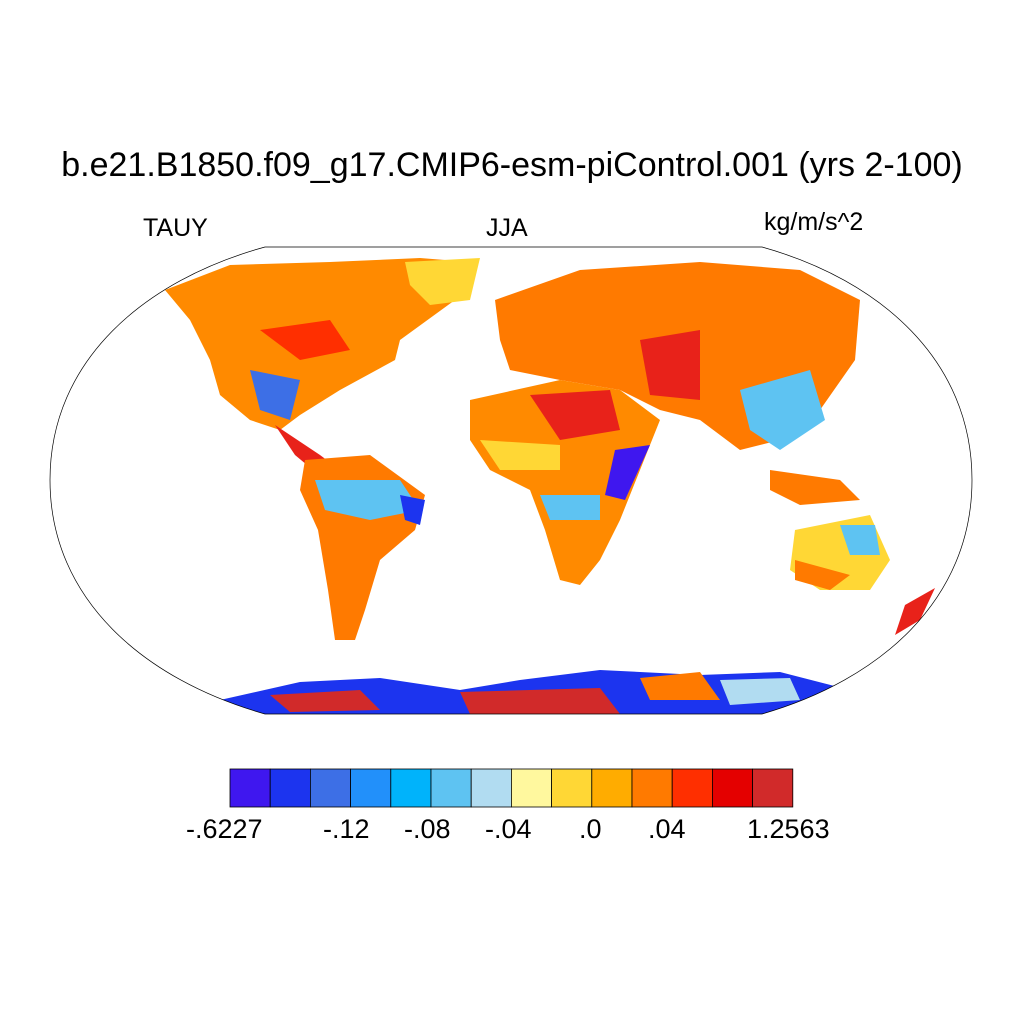 The height and width of the screenshot is (1024, 1024). I want to click on season-label: JJA, so click(507, 228).